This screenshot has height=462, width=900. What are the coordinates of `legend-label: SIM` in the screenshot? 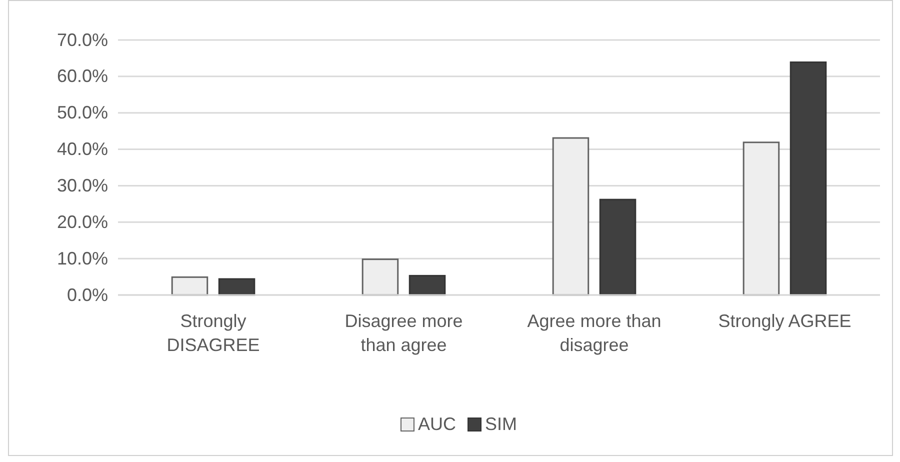 It's located at (501, 424).